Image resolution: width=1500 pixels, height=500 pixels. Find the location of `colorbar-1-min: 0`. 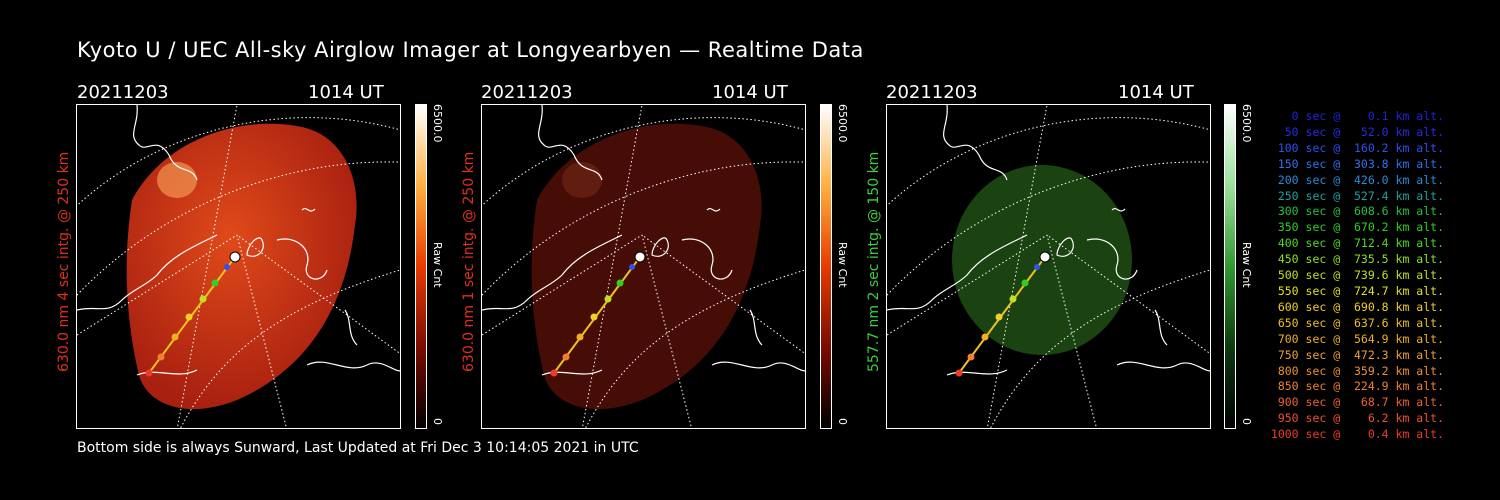

colorbar-1-min: 0 is located at coordinates (437, 421).